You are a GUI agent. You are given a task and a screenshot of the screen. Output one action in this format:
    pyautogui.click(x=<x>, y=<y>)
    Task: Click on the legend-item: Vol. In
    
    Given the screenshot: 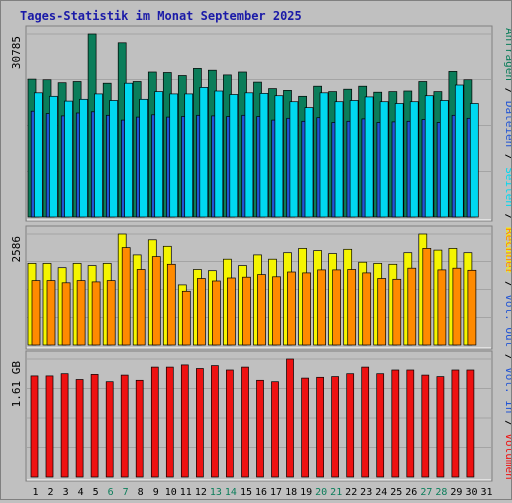 What is the action you would take?
    pyautogui.click(x=507, y=390)
    